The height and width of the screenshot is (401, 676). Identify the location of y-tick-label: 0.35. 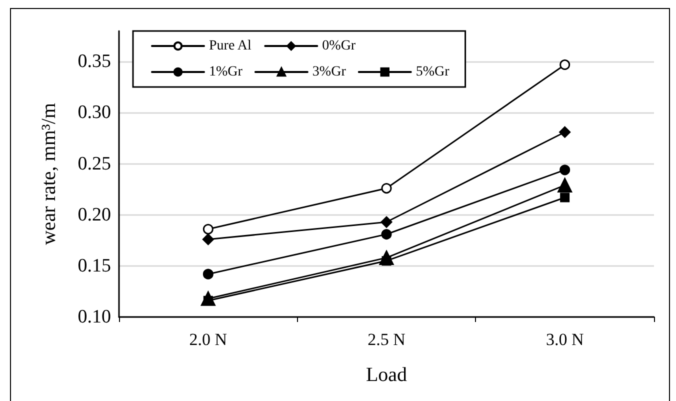
(94, 61).